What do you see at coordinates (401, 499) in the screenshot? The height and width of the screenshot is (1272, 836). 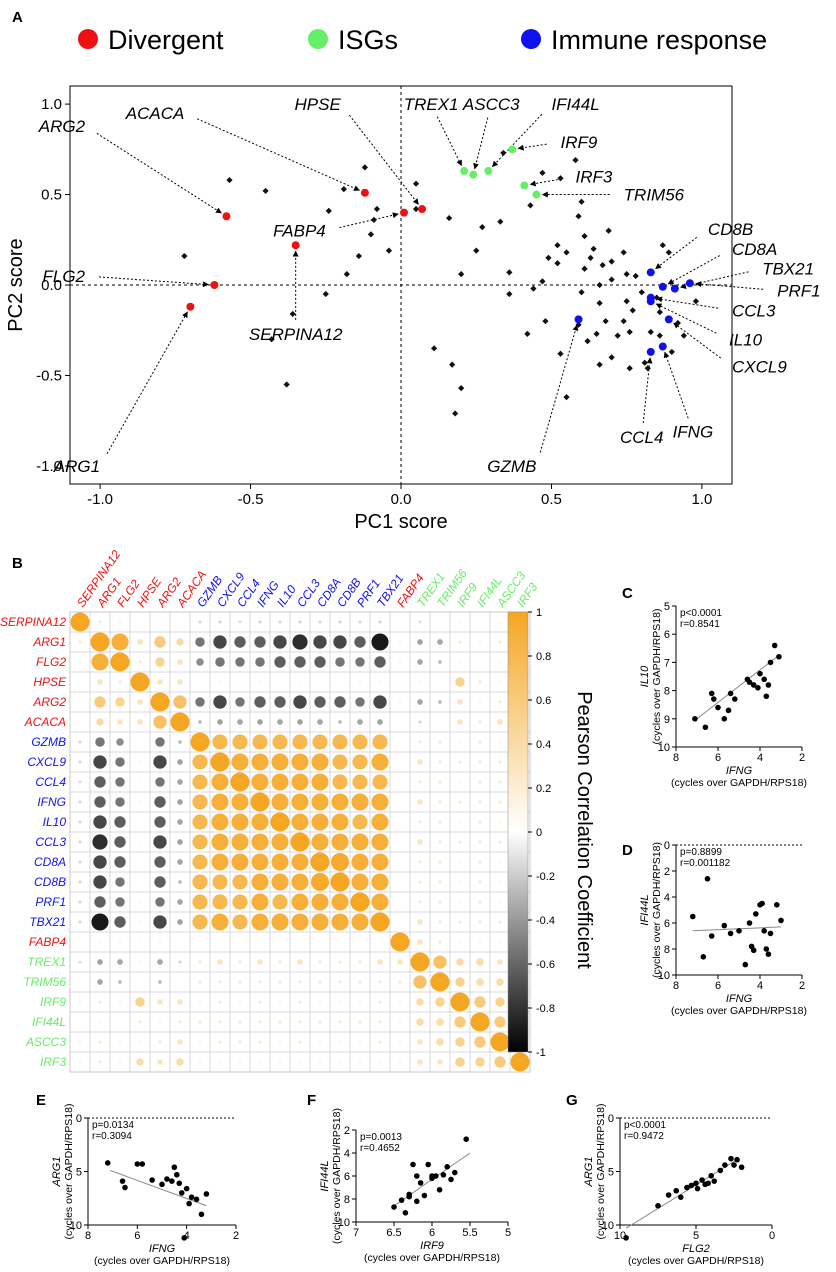 I see `x-tick-label: 0.0` at bounding box center [401, 499].